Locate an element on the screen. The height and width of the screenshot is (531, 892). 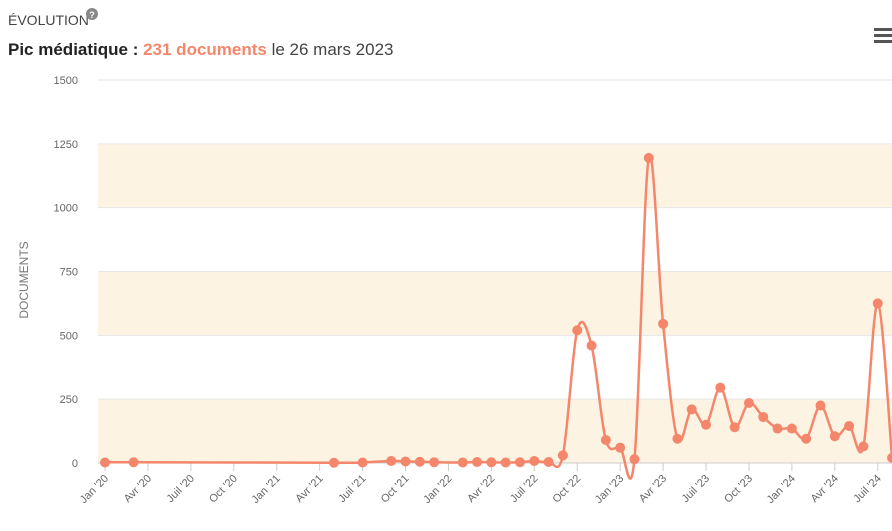
subtitle-highlight: 231 documents is located at coordinates (205, 49).